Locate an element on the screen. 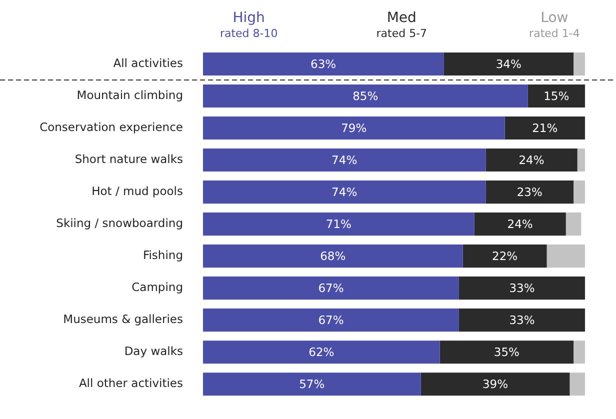 This screenshot has width=616, height=419. data-label: 68% is located at coordinates (333, 256).